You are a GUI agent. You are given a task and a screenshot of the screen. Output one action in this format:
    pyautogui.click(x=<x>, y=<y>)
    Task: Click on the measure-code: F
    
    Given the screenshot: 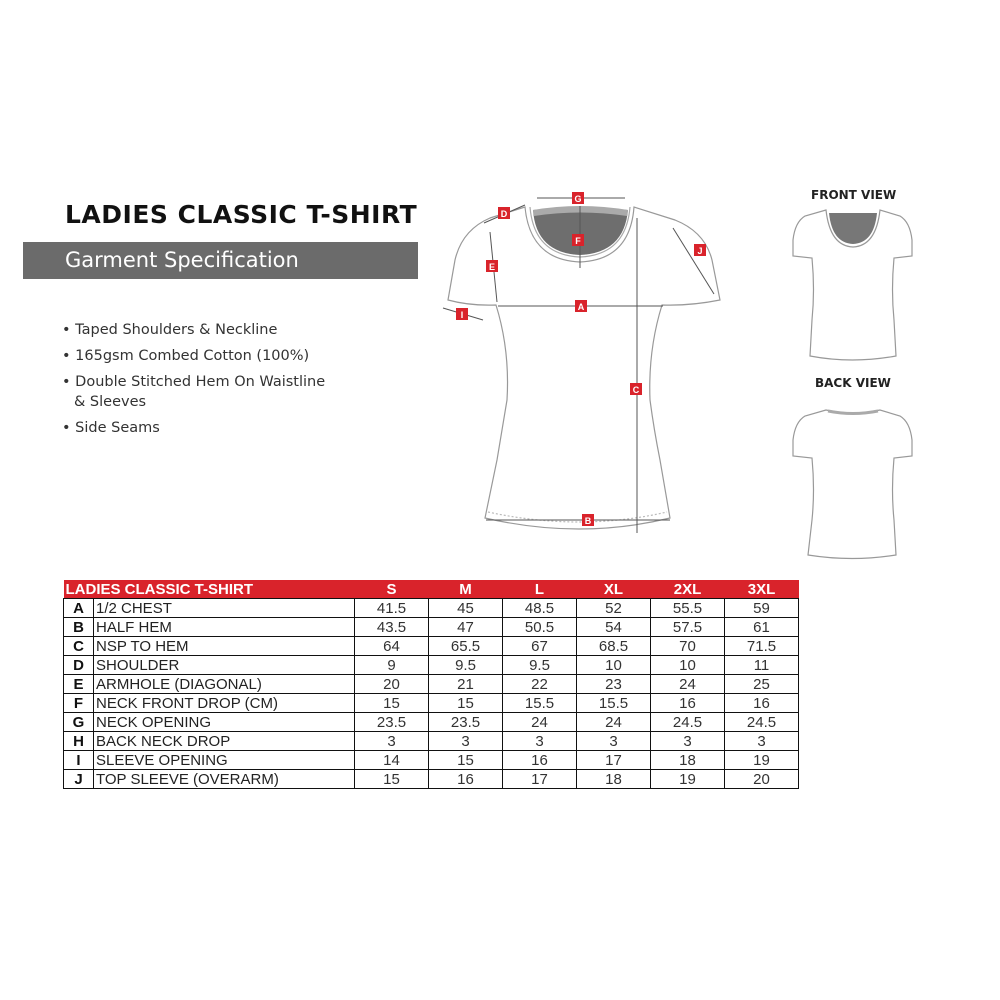 What is the action you would take?
    pyautogui.click(x=78, y=703)
    